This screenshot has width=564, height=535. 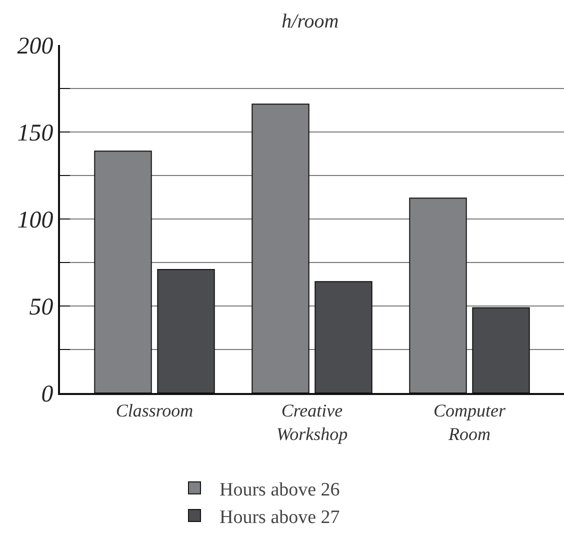 What do you see at coordinates (312, 422) in the screenshot?
I see `x-tick-label: Creative Workshop` at bounding box center [312, 422].